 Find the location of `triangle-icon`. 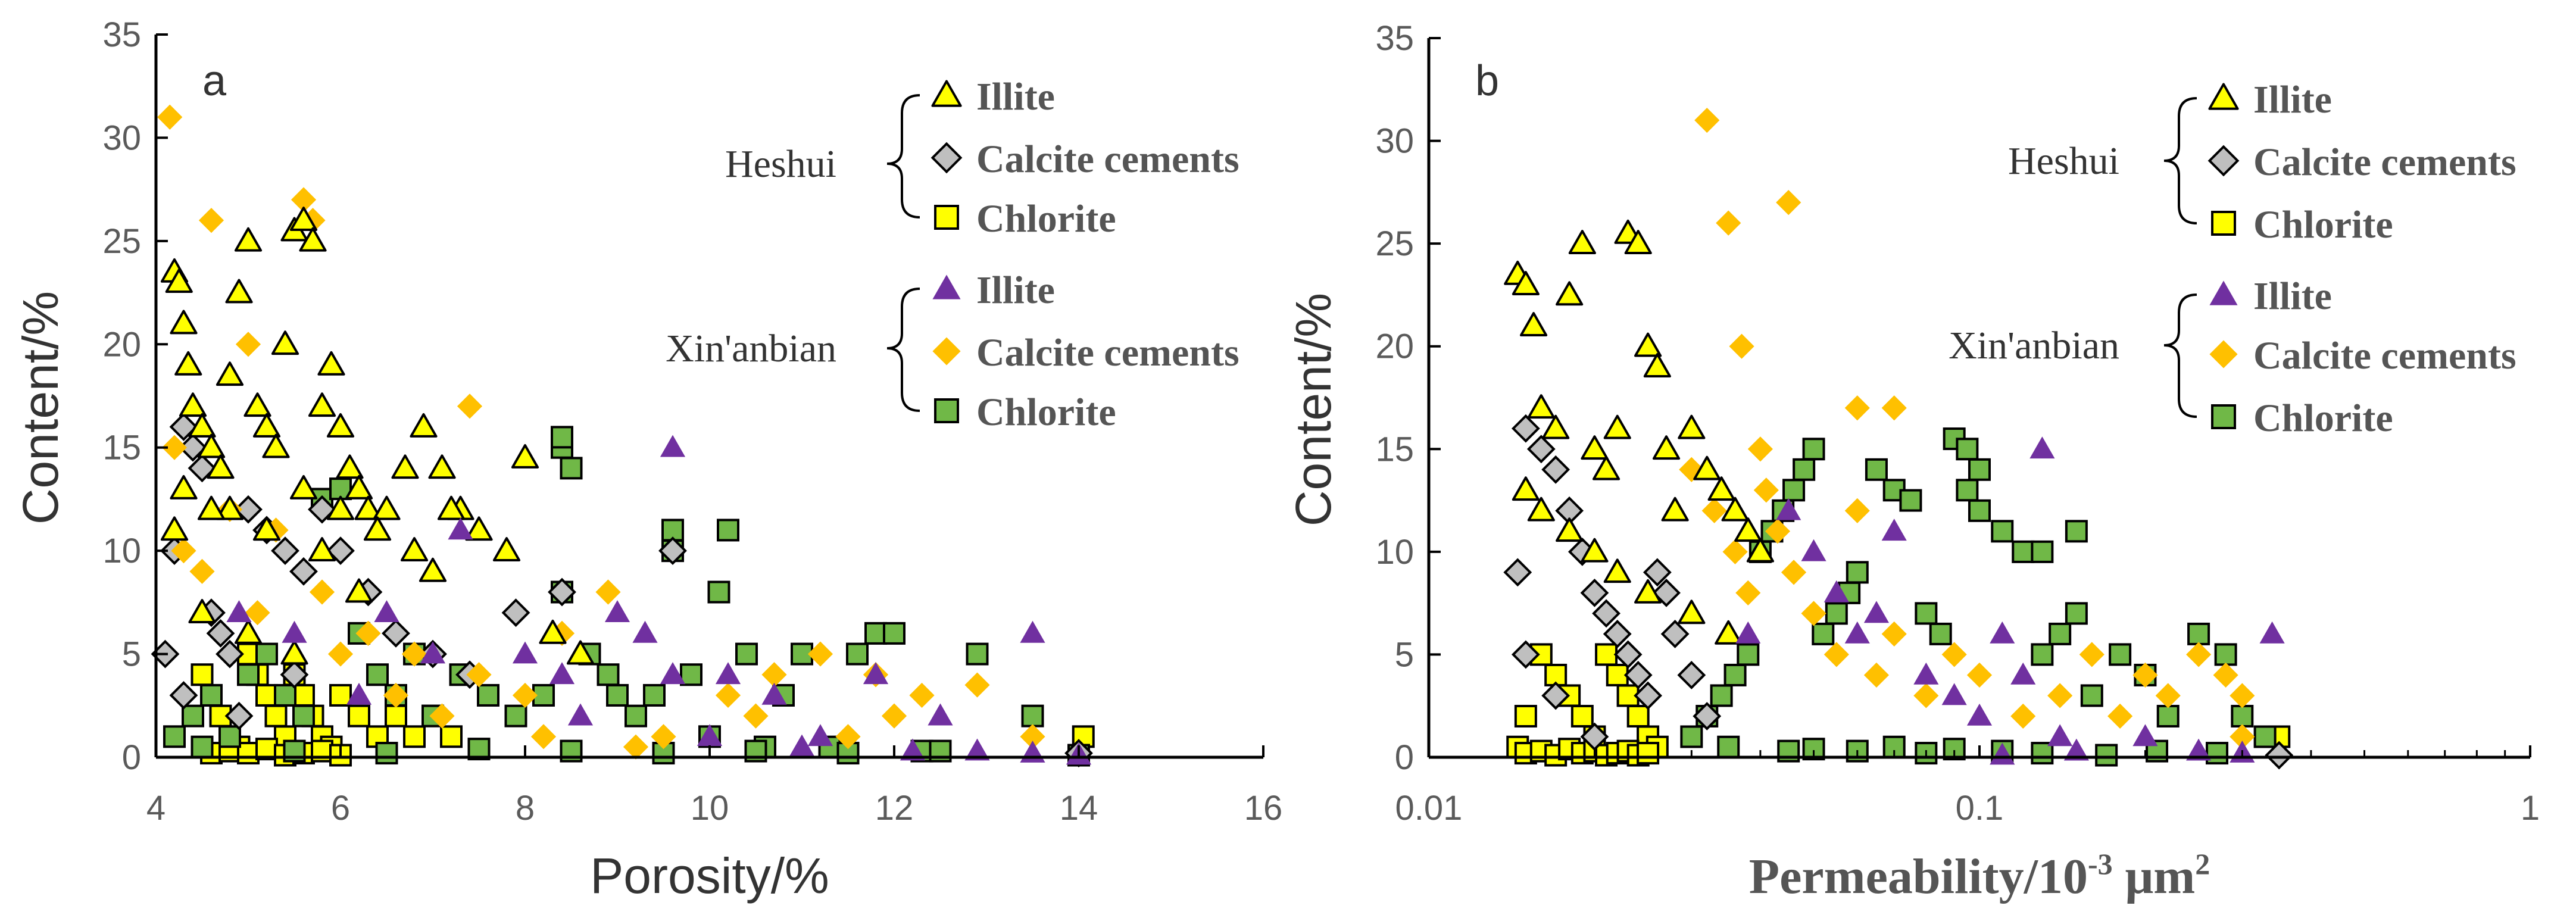

triangle-icon is located at coordinates (2223, 292).